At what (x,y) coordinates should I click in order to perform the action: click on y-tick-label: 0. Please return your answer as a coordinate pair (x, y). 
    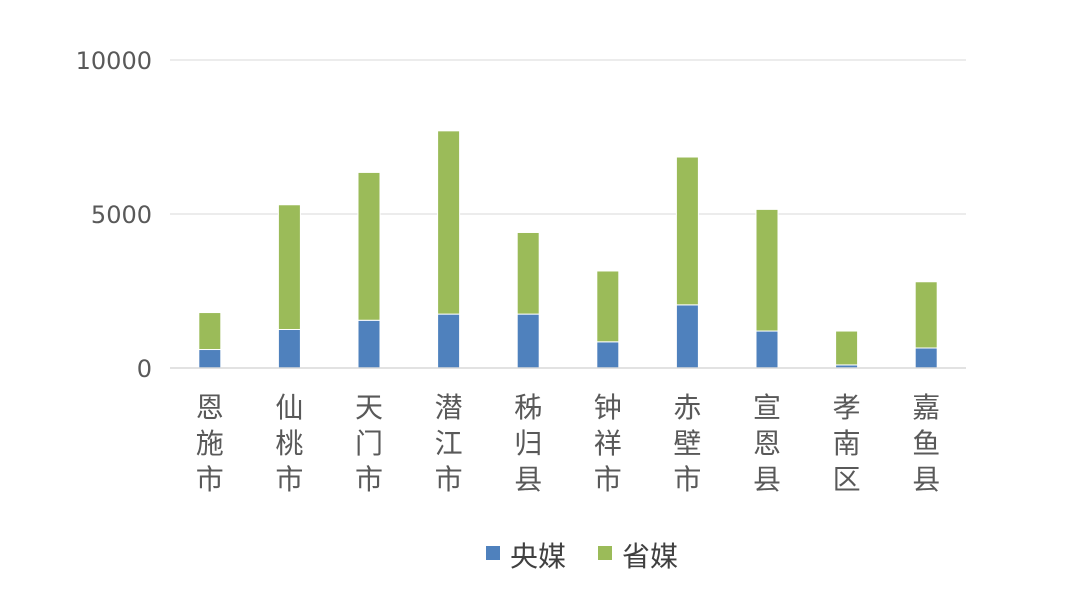
    Looking at the image, I should click on (144, 369).